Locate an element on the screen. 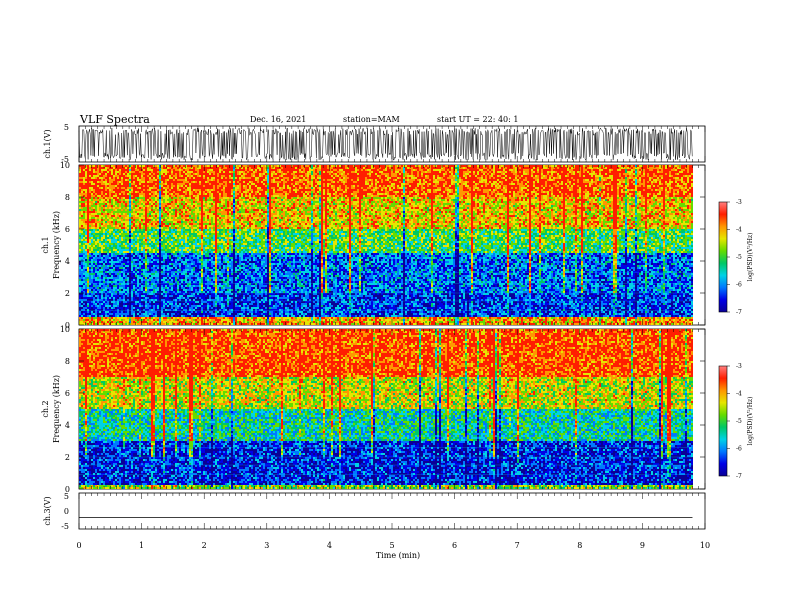  ch3-waveform-ylabel: ch.3(V) is located at coordinates (47, 510).